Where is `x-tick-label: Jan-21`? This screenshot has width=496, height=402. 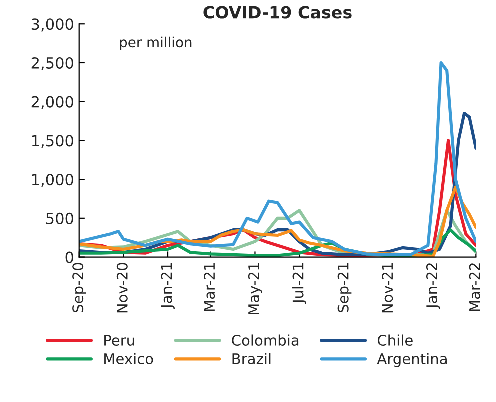
x-tick-label: Jan-21 is located at coordinates (168, 286).